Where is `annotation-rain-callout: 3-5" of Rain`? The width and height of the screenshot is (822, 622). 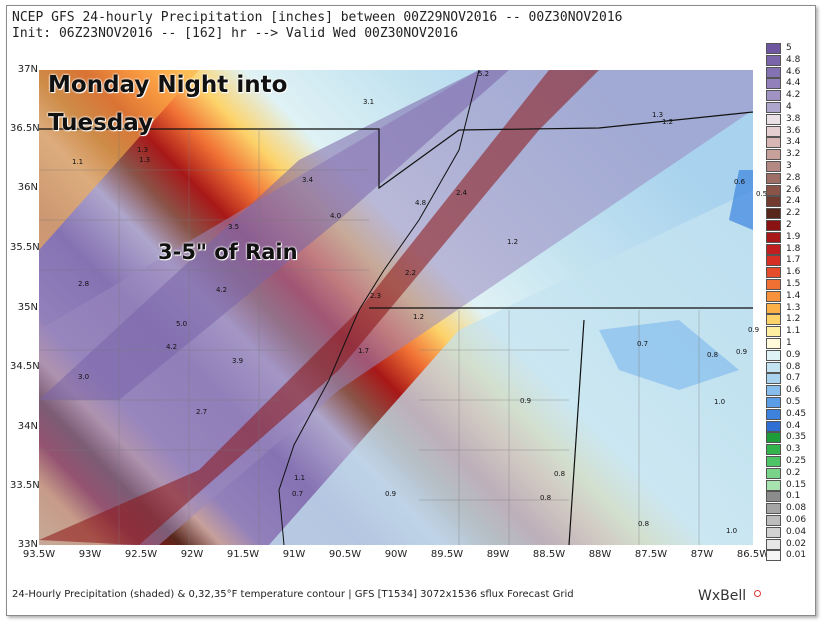
annotation-rain-callout: 3-5" of Rain is located at coordinates (228, 252).